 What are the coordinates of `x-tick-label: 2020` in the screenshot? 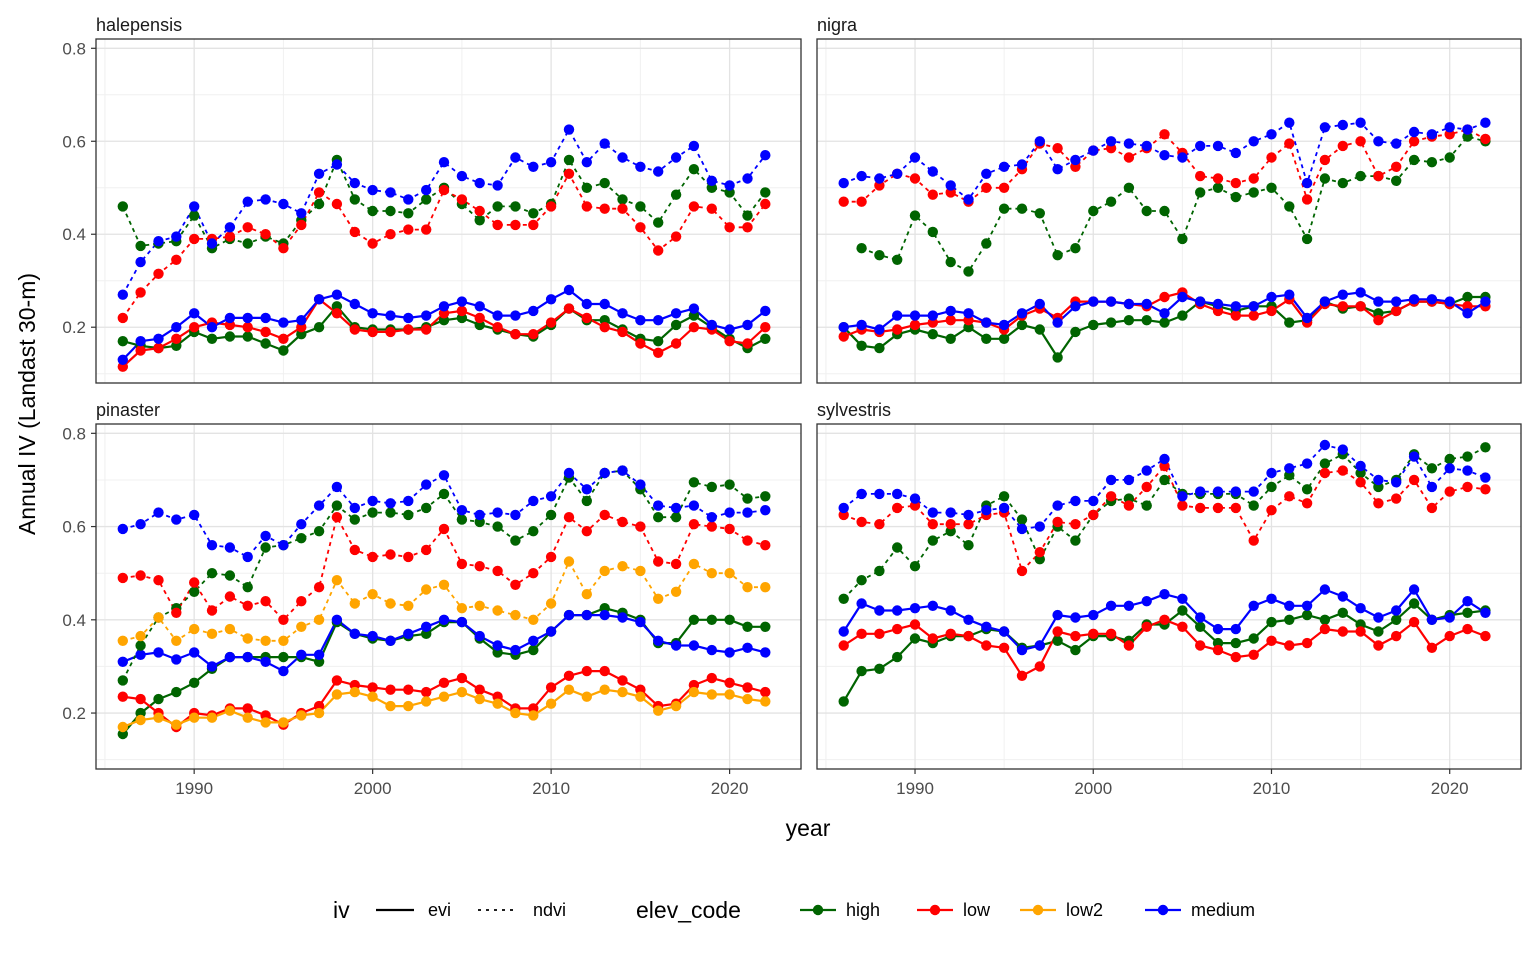 It's located at (730, 788).